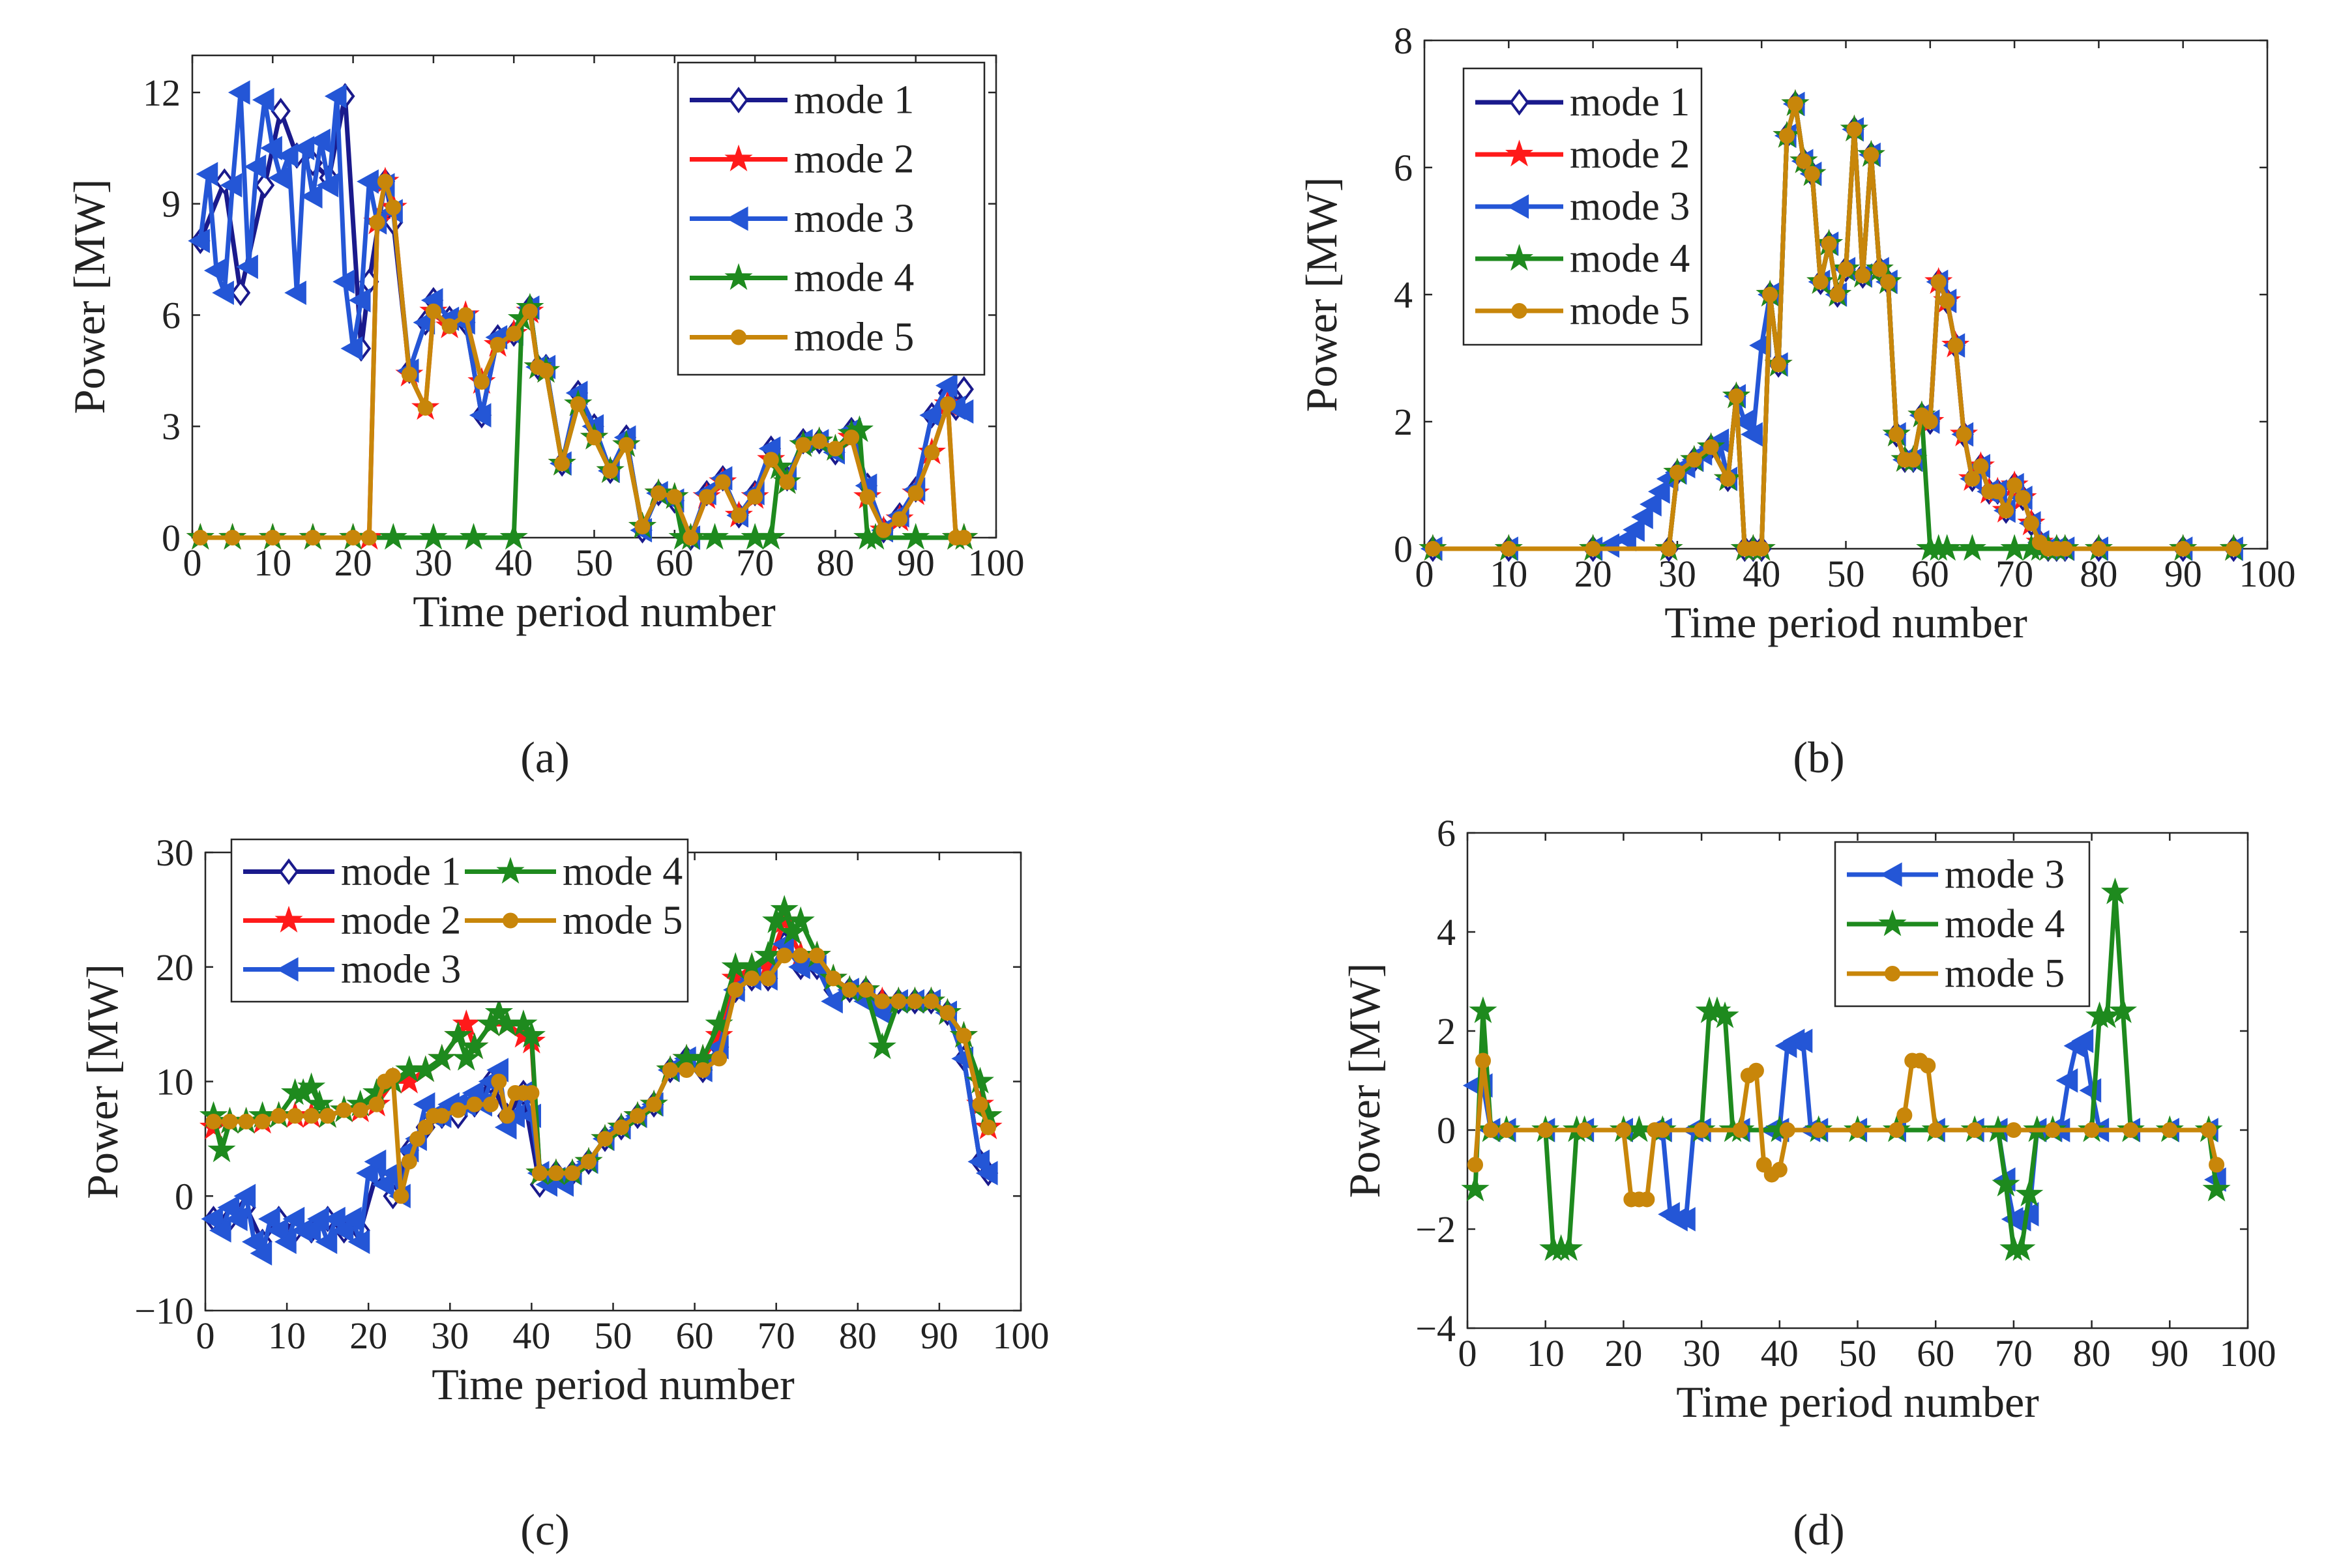 This screenshot has height=1568, width=2326. I want to click on legend-entry-mode-1: mode 1, so click(352, 872).